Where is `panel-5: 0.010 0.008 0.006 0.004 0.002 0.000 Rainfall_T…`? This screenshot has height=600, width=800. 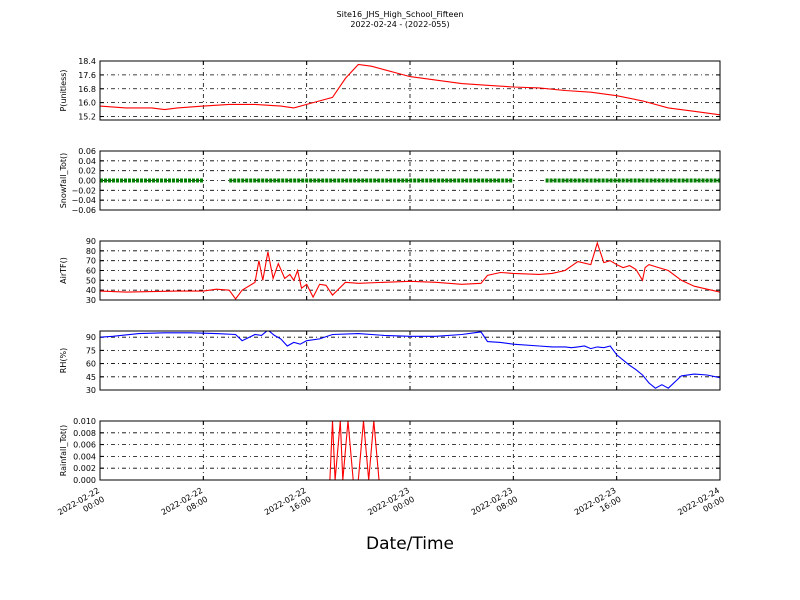 panel-5: 0.010 0.008 0.006 0.004 0.002 0.000 Rainfall_T… is located at coordinates (390, 451).